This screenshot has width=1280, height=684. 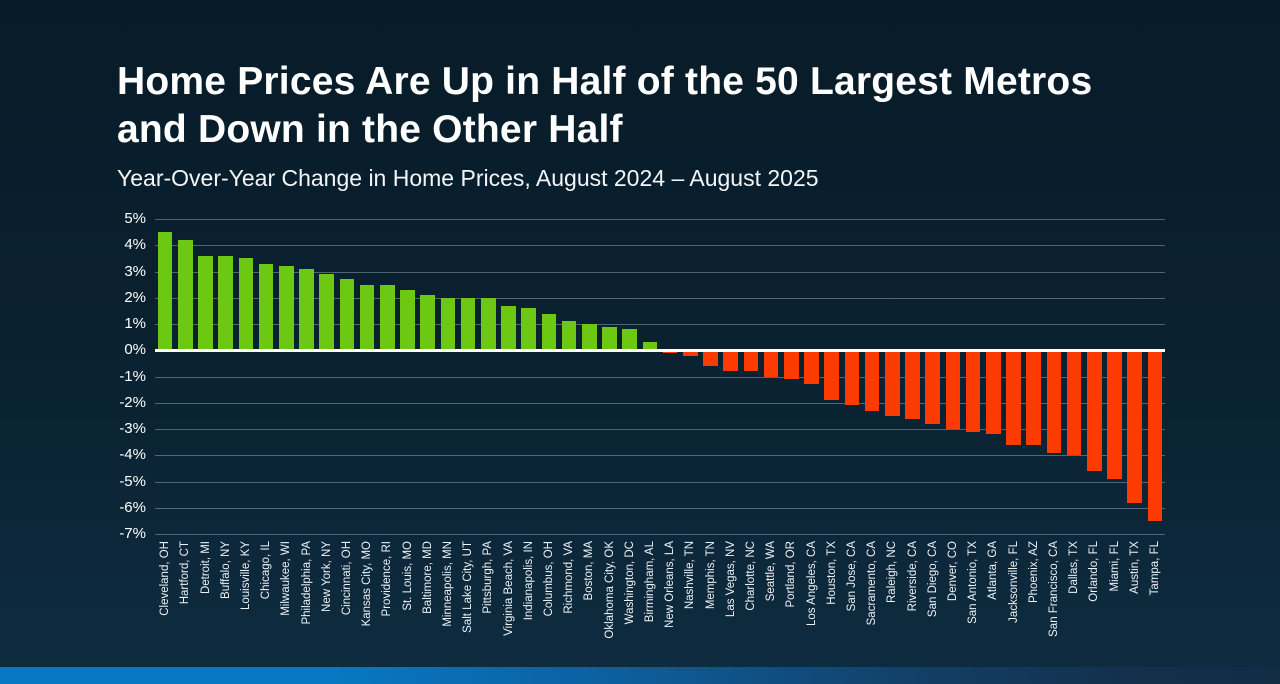 What do you see at coordinates (407, 576) in the screenshot?
I see `x-axis-tick-label: St. Louis, MO` at bounding box center [407, 576].